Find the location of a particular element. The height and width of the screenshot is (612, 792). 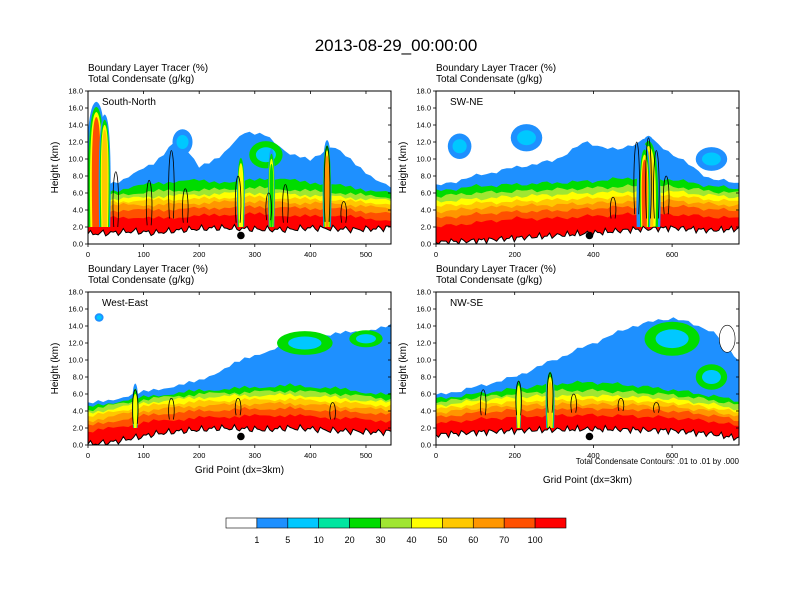

colorbar-label: 30 is located at coordinates (381, 540).